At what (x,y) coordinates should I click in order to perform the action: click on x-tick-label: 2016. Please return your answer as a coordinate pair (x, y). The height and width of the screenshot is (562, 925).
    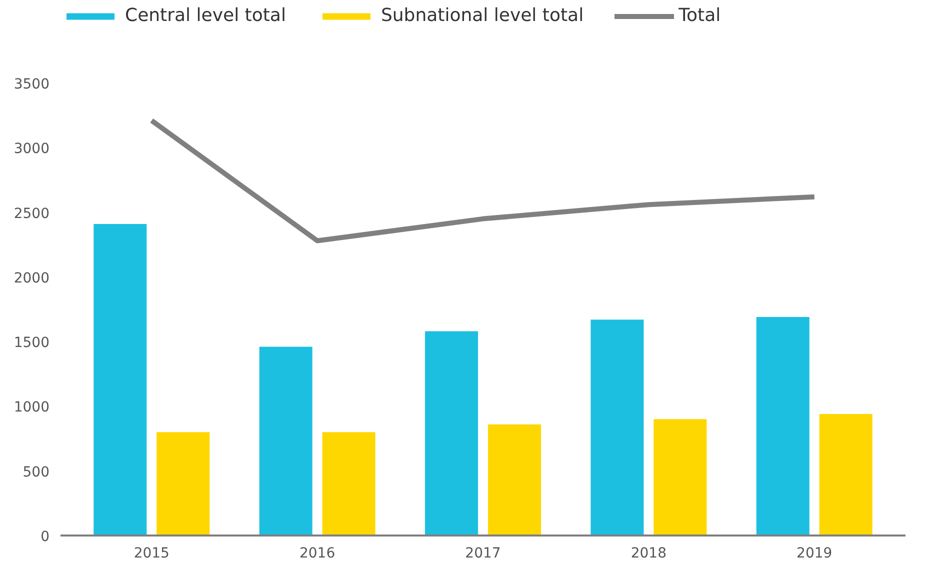
    Looking at the image, I should click on (318, 554).